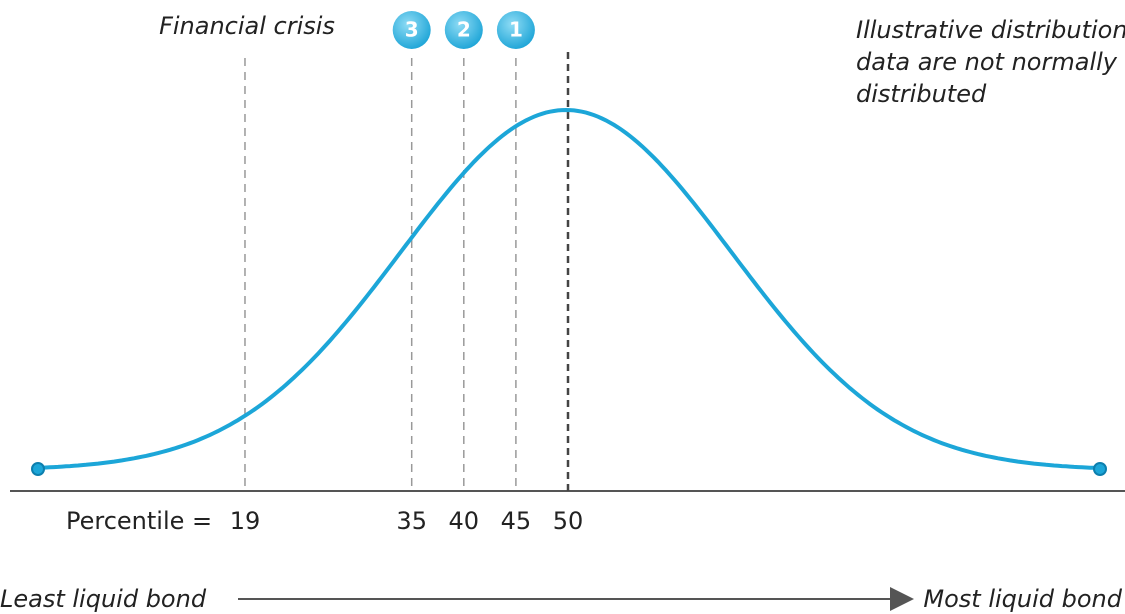  Describe the element at coordinates (568, 521) in the screenshot. I see `percentile-value: 50` at that location.